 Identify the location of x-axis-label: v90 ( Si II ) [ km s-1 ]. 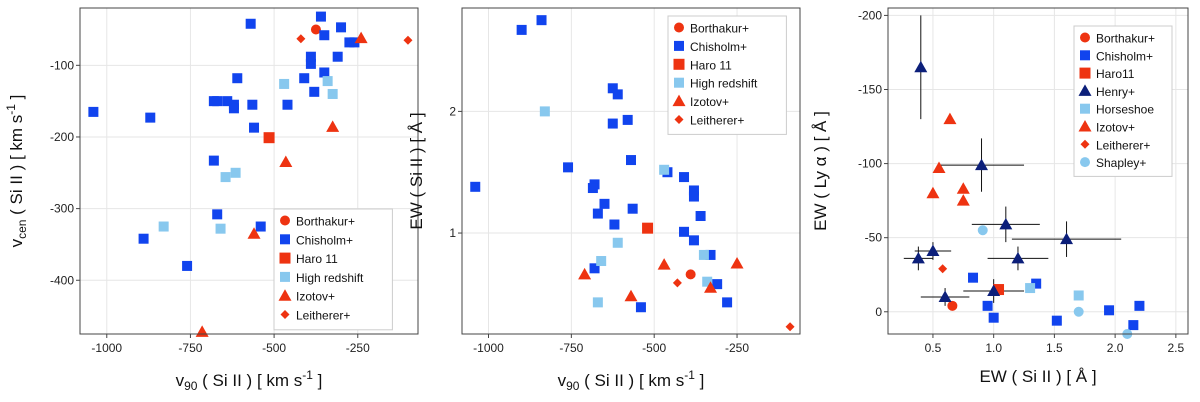
(631, 380).